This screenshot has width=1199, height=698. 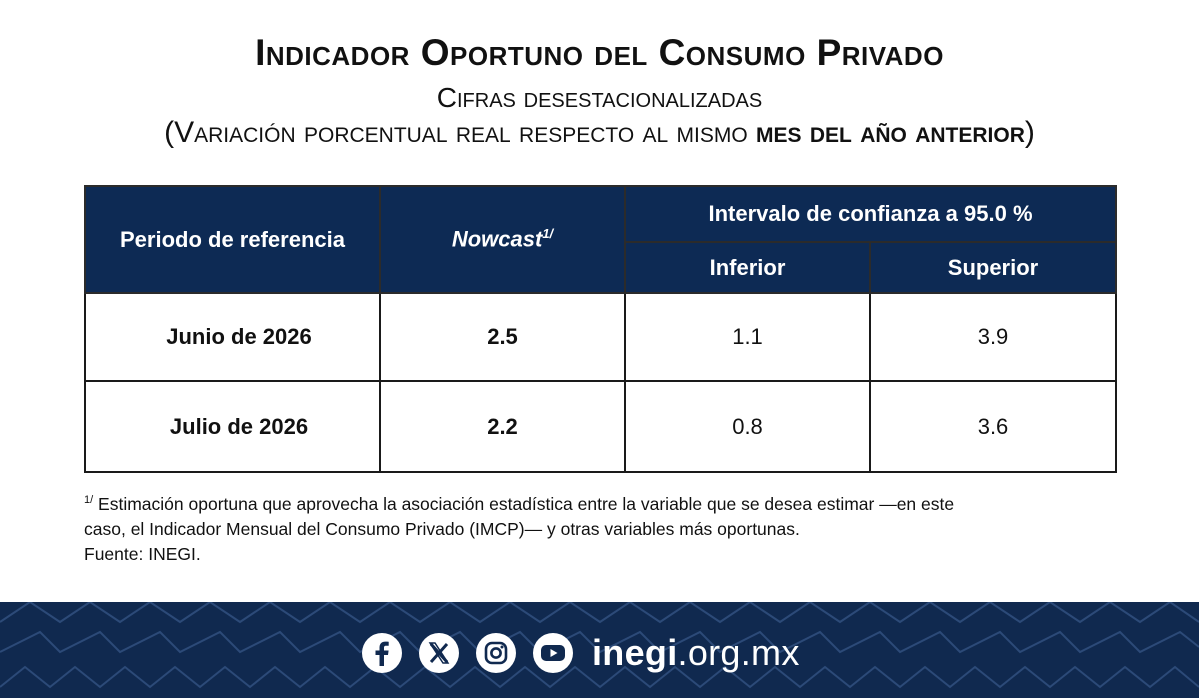 I want to click on page-title: Indicador Oportuno del Consumo Privado, so click(x=599, y=52).